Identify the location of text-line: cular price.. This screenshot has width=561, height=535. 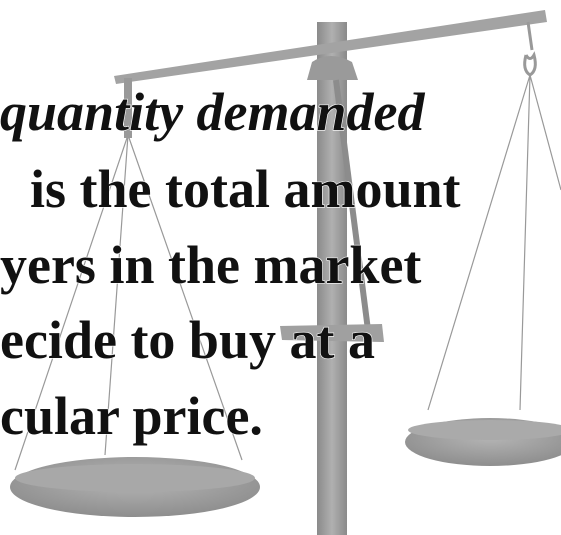
(131, 416).